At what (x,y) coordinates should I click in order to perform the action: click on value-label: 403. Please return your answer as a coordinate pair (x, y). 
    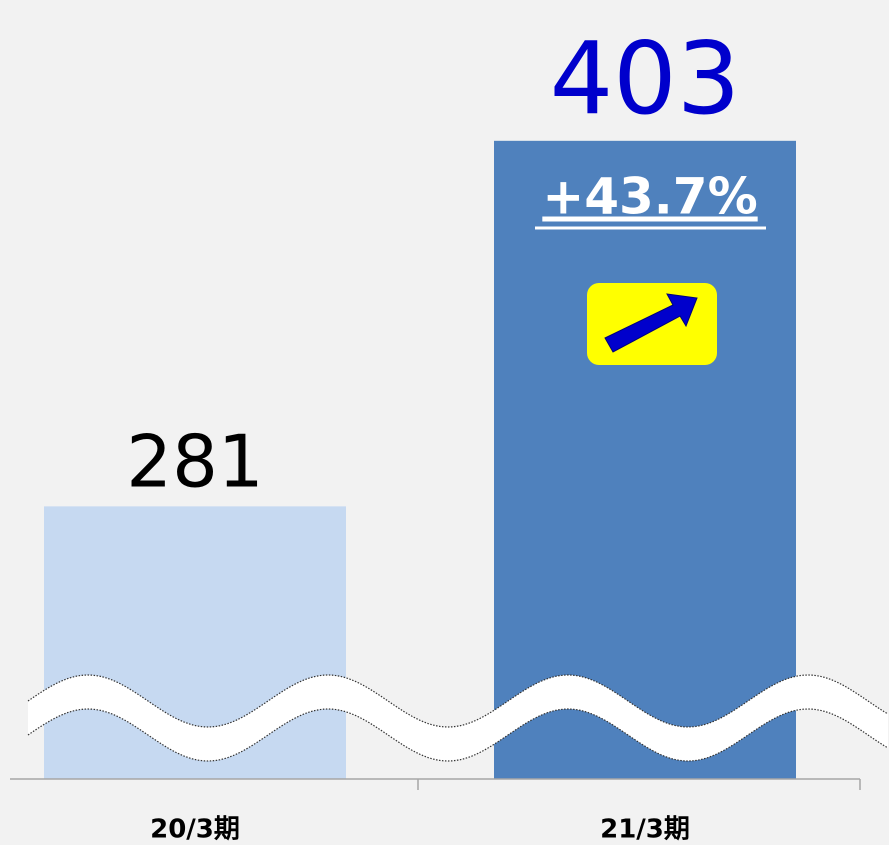
    Looking at the image, I should click on (645, 78).